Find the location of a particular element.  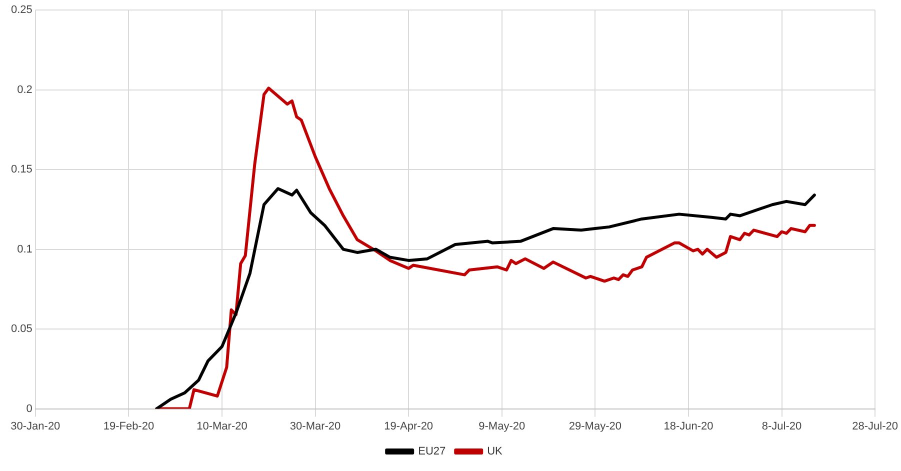

x-tick-label: 9-May-20 is located at coordinates (502, 426).